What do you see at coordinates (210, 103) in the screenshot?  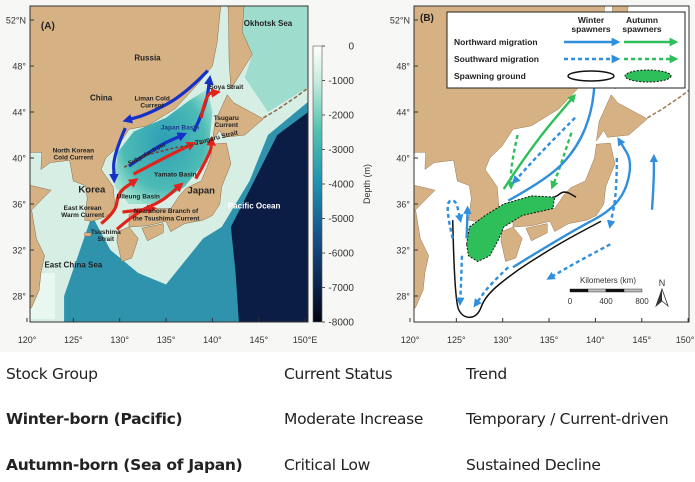 I see `soya-branch-arrow` at bounding box center [210, 103].